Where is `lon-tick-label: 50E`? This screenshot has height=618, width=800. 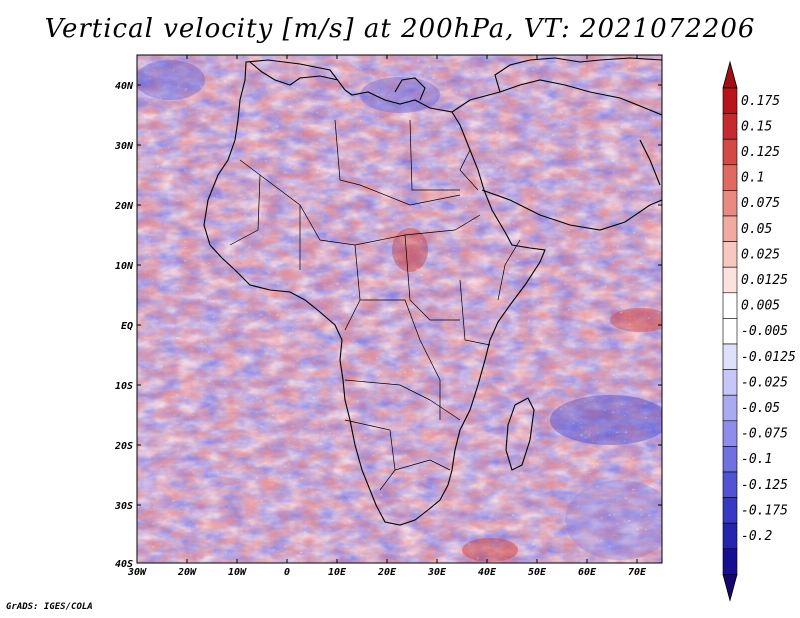 lon-tick-label: 50E is located at coordinates (537, 572).